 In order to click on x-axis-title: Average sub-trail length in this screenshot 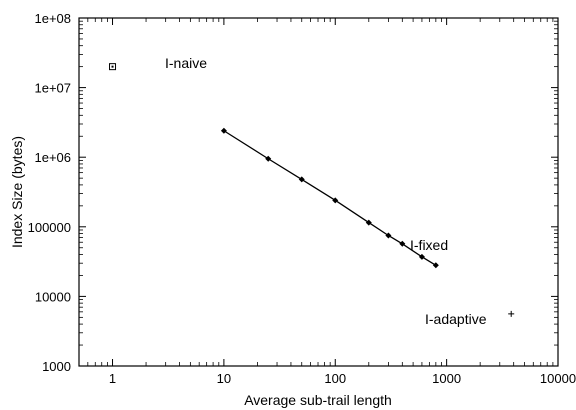, I will do `click(318, 400)`.